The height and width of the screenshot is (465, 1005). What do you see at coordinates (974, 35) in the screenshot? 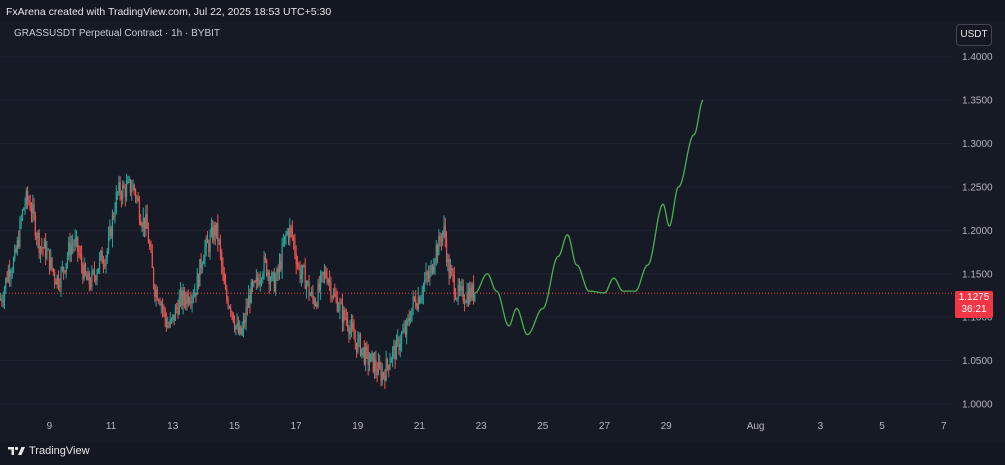
I see `currency-button: USDT` at bounding box center [974, 35].